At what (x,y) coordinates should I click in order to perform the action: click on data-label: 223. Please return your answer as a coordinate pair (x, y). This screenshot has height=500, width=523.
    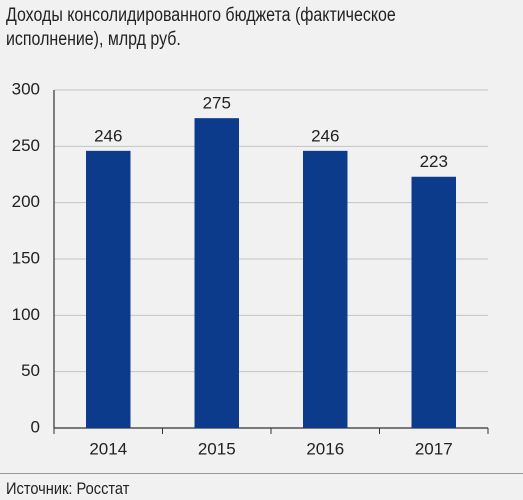
    Looking at the image, I should click on (434, 161).